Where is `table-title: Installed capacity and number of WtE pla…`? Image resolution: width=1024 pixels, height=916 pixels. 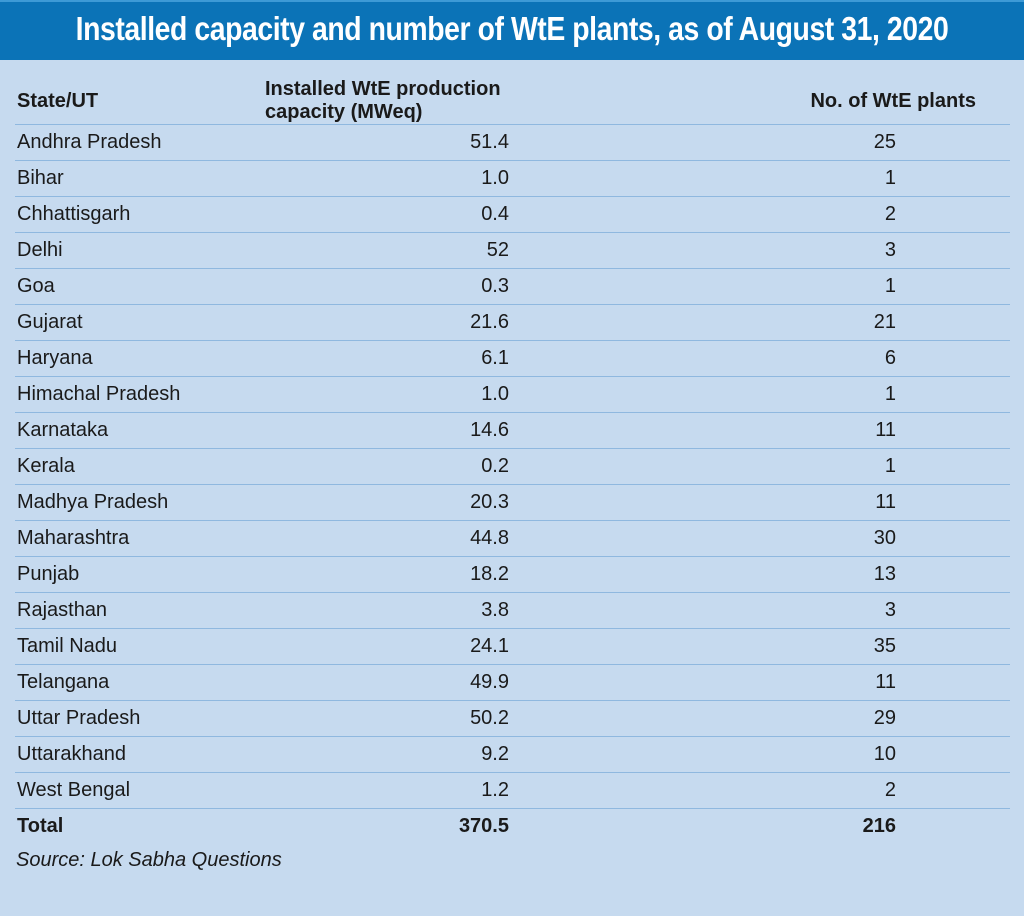
table-title: Installed capacity and number of WtE pla… is located at coordinates (512, 28).